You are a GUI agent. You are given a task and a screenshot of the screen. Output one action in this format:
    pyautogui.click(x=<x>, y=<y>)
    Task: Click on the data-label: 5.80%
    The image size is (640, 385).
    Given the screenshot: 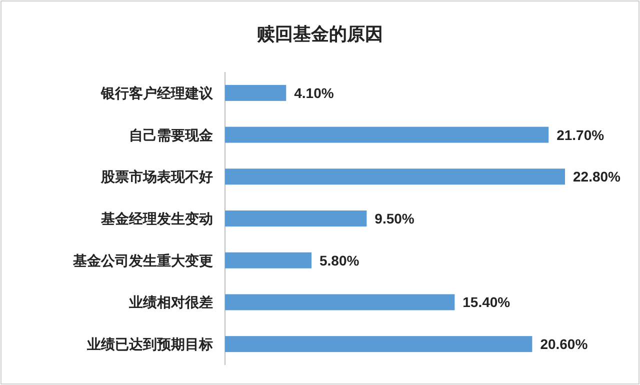 What is the action you would take?
    pyautogui.click(x=339, y=260)
    